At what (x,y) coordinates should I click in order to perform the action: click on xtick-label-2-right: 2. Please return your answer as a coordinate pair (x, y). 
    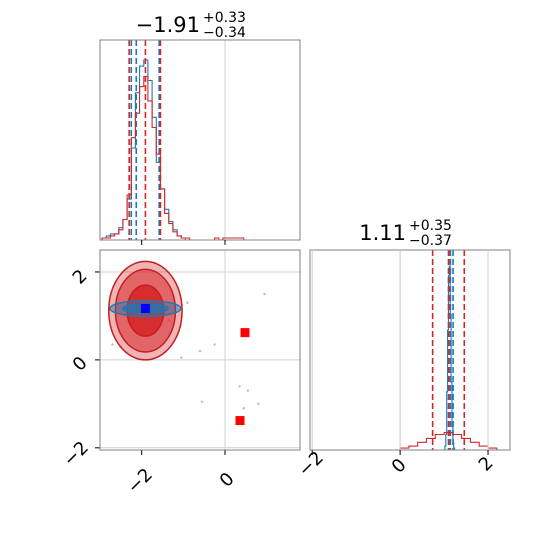
    Looking at the image, I should click on (486, 464).